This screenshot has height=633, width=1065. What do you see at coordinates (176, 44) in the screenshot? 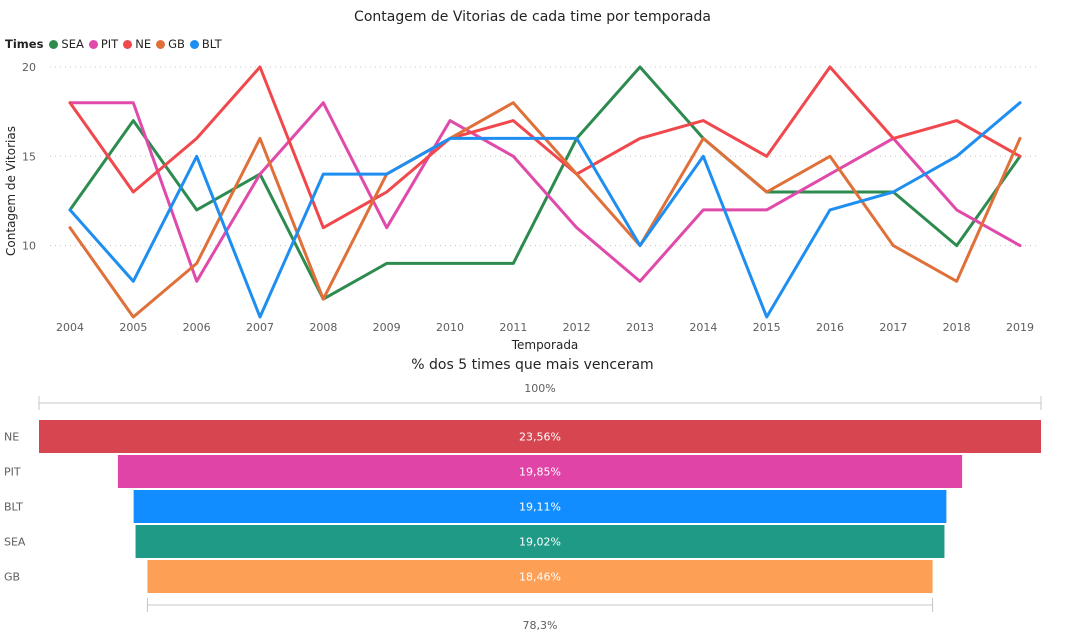
I see `legend-label-gb: GB` at bounding box center [176, 44].